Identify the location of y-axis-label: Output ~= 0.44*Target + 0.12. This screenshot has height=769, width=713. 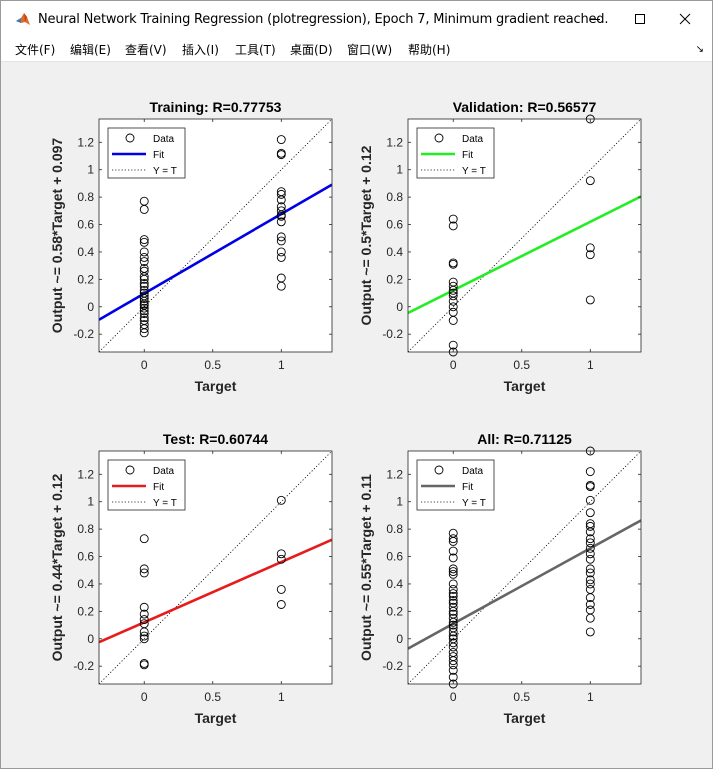
(57, 567).